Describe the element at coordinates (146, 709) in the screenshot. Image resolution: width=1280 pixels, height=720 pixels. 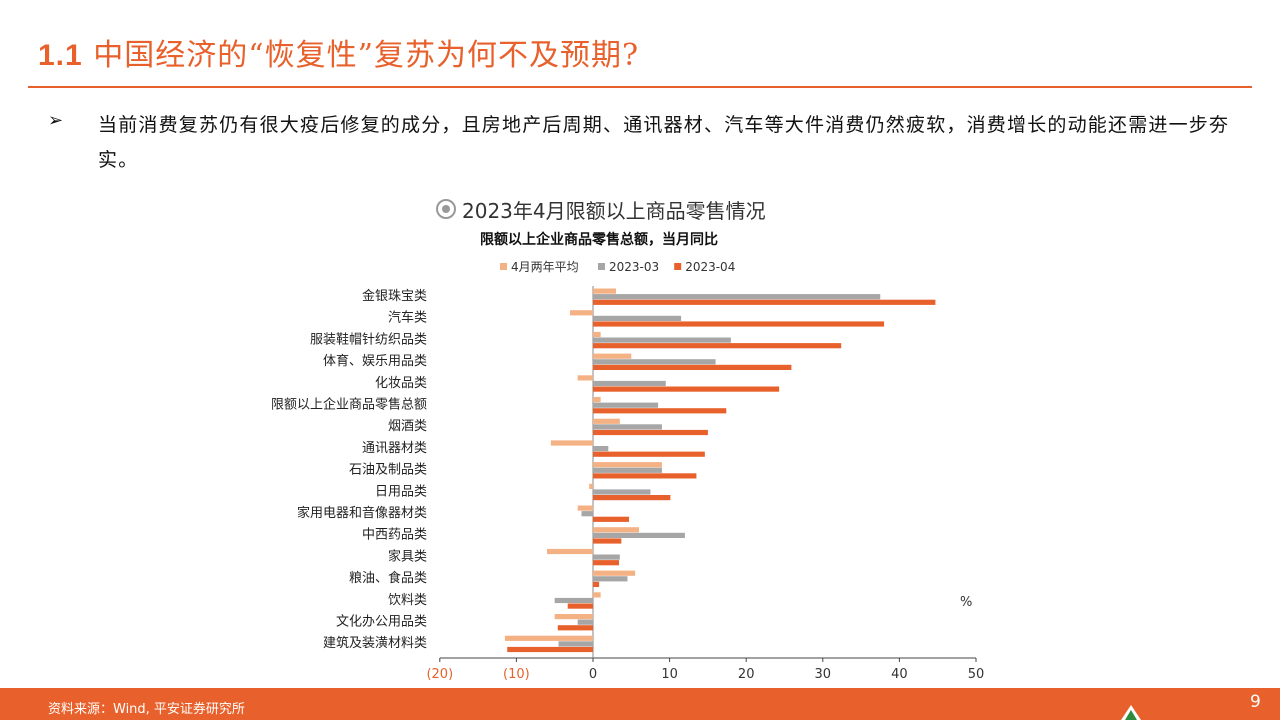
I see `footer-source: 资料来源：Wind, 平安证券研究所` at that location.